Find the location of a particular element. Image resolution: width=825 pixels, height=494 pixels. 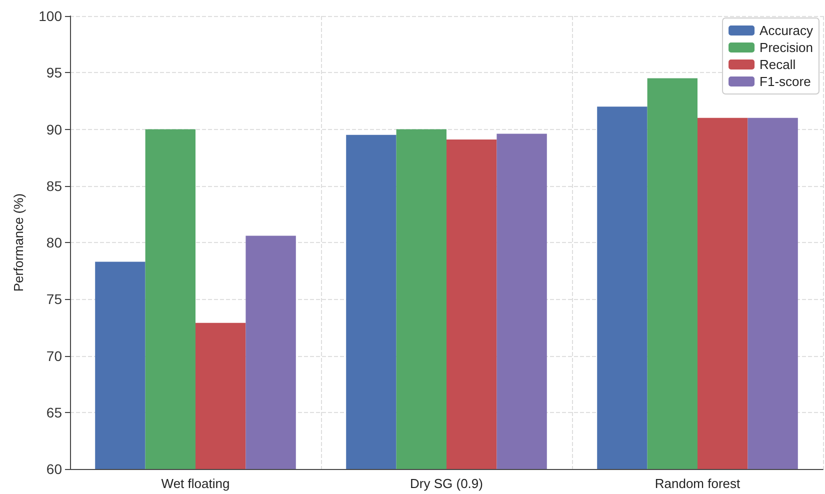

y-tick-label: 80 is located at coordinates (54, 242).